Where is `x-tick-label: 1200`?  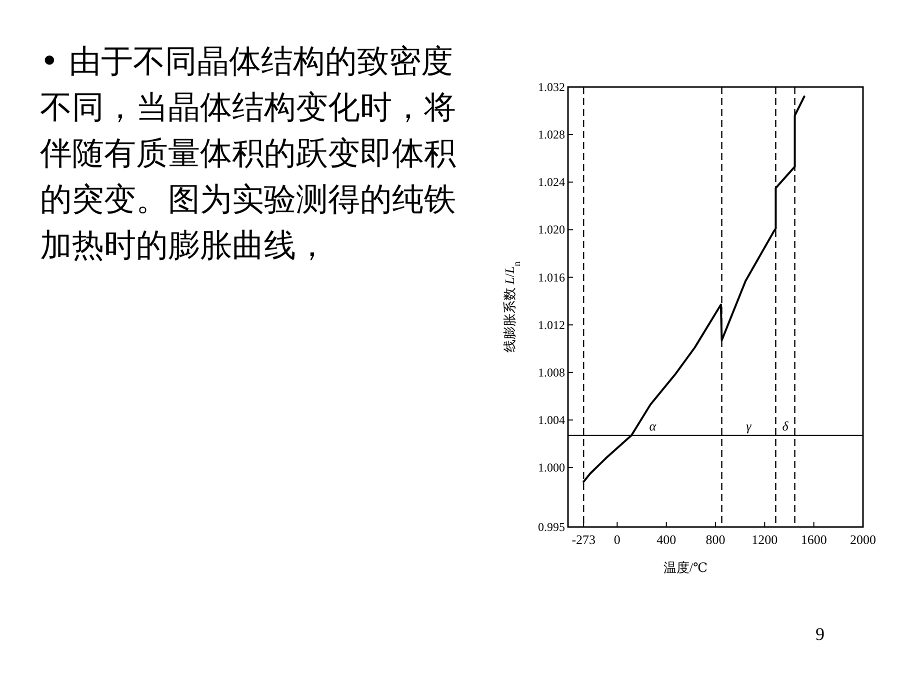 x-tick-label: 1200 is located at coordinates (765, 539).